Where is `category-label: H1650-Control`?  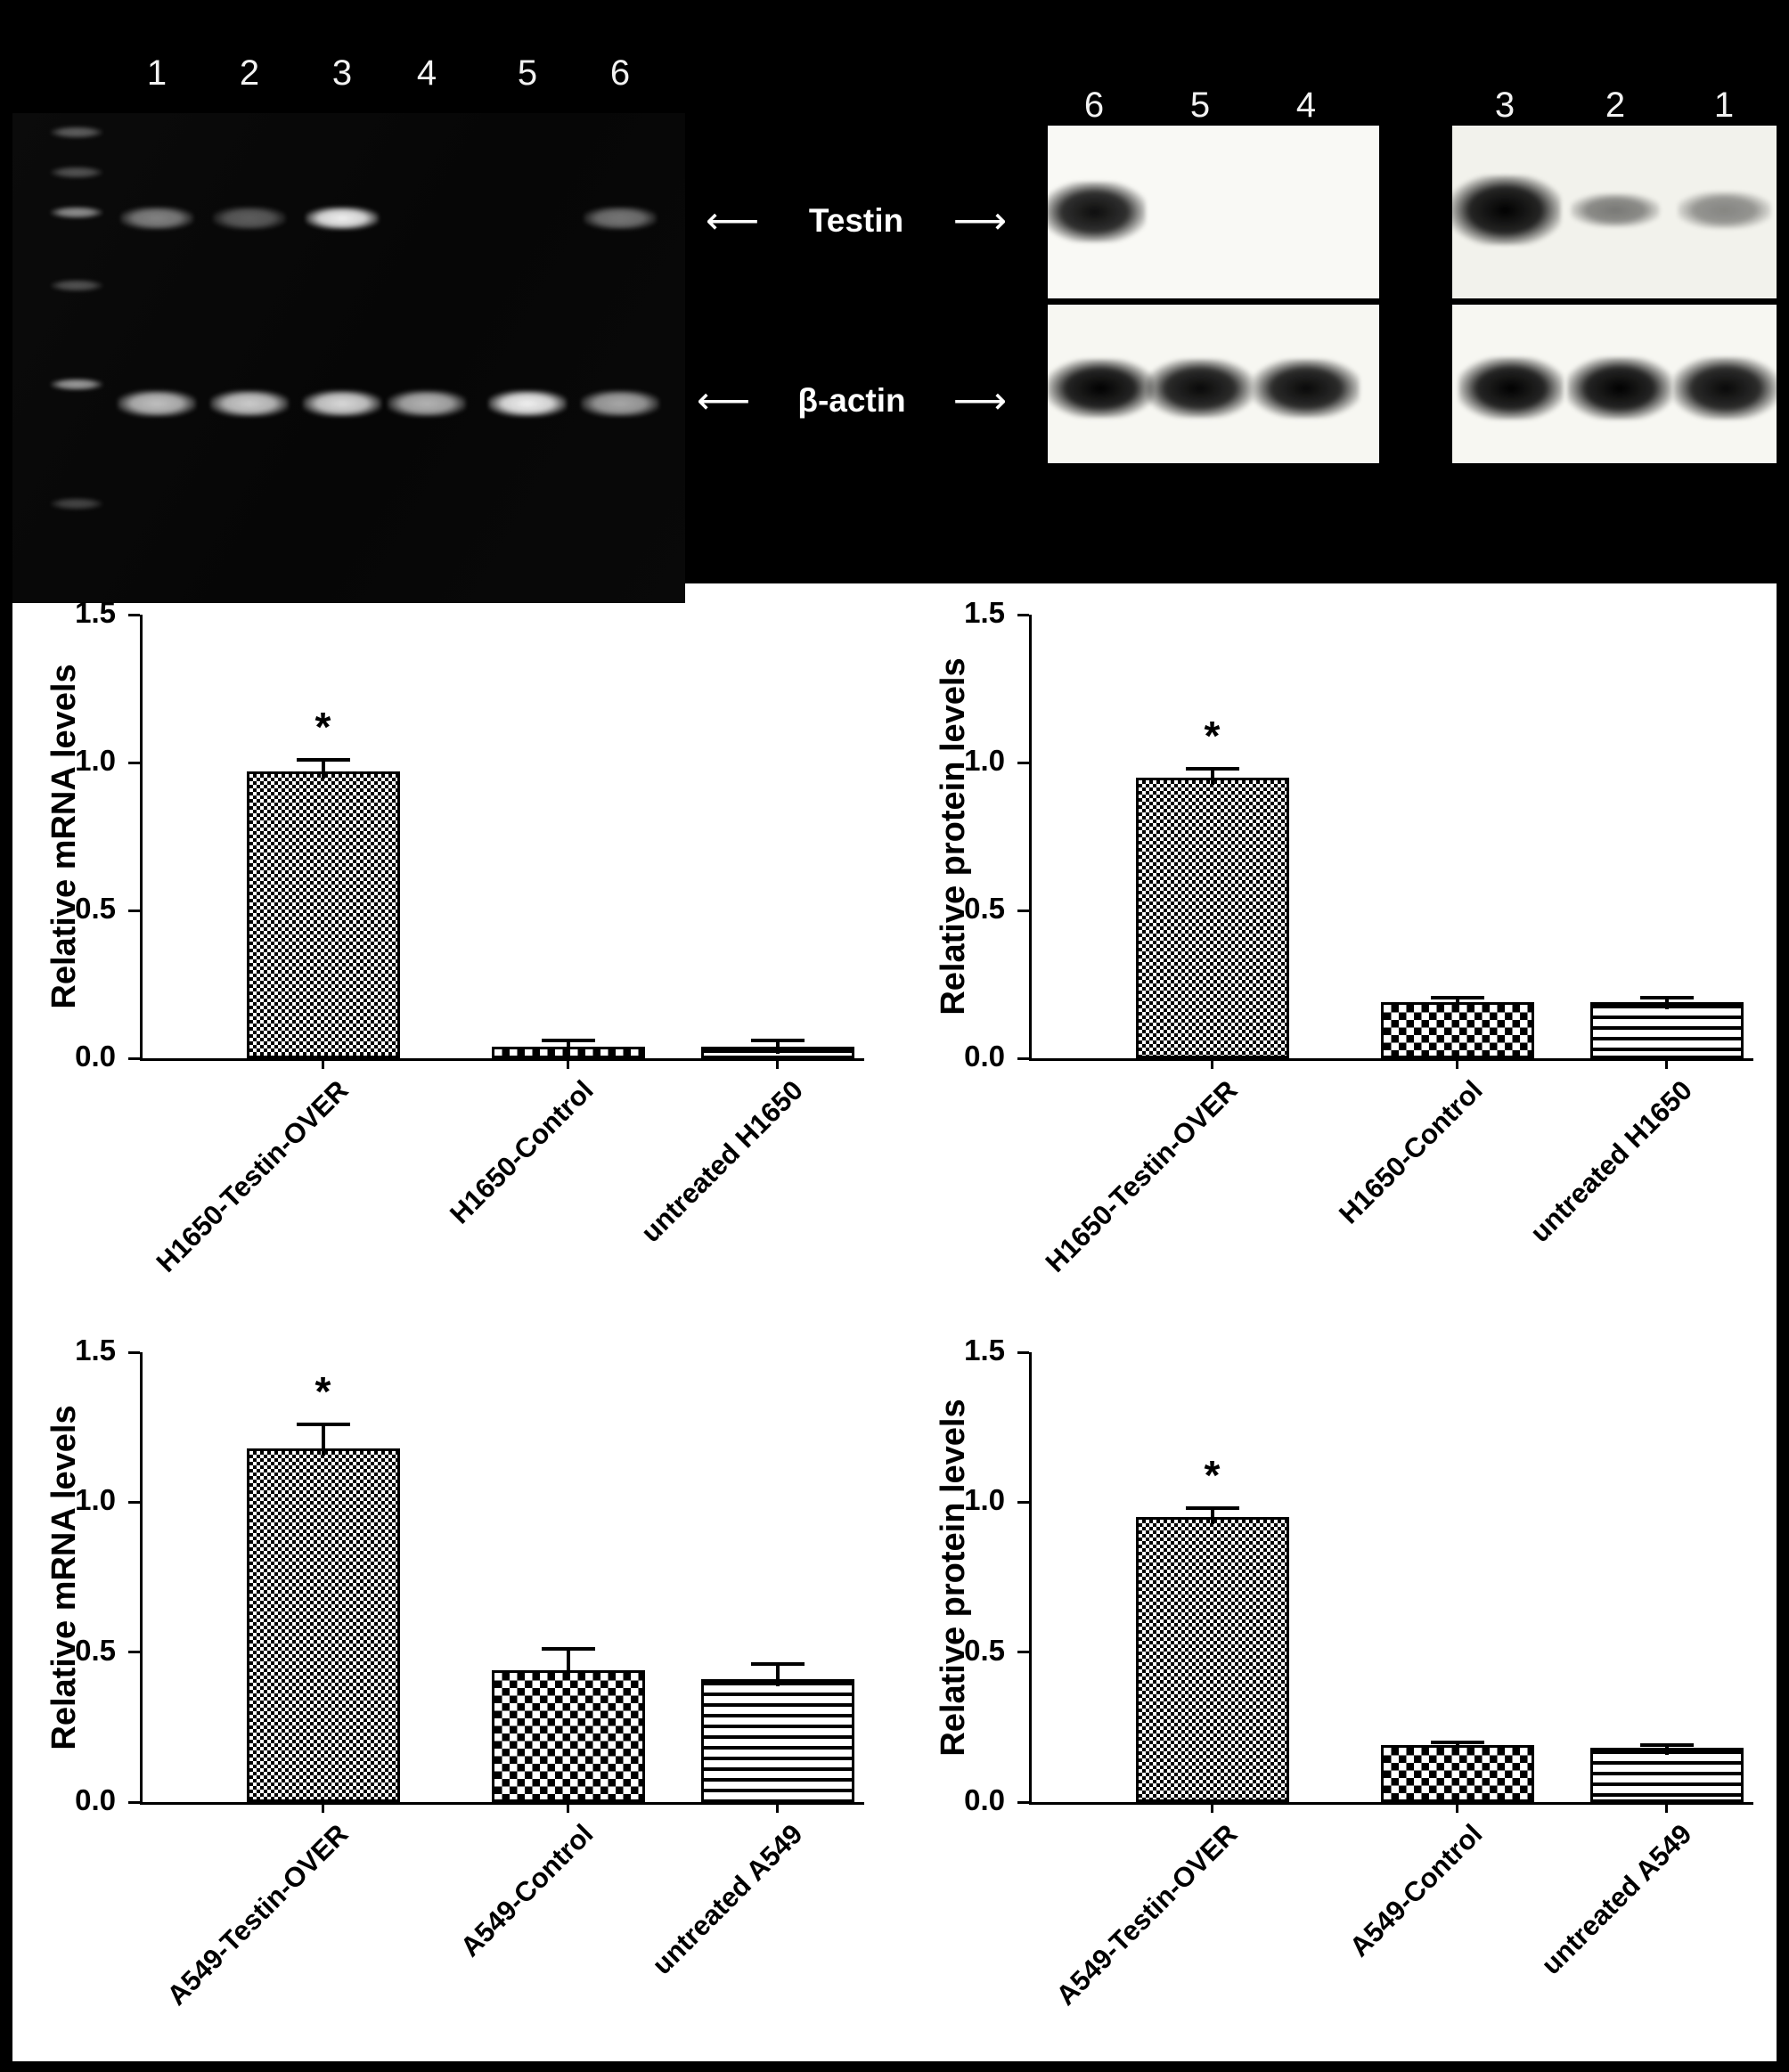 category-label: H1650-Control is located at coordinates (522, 1152).